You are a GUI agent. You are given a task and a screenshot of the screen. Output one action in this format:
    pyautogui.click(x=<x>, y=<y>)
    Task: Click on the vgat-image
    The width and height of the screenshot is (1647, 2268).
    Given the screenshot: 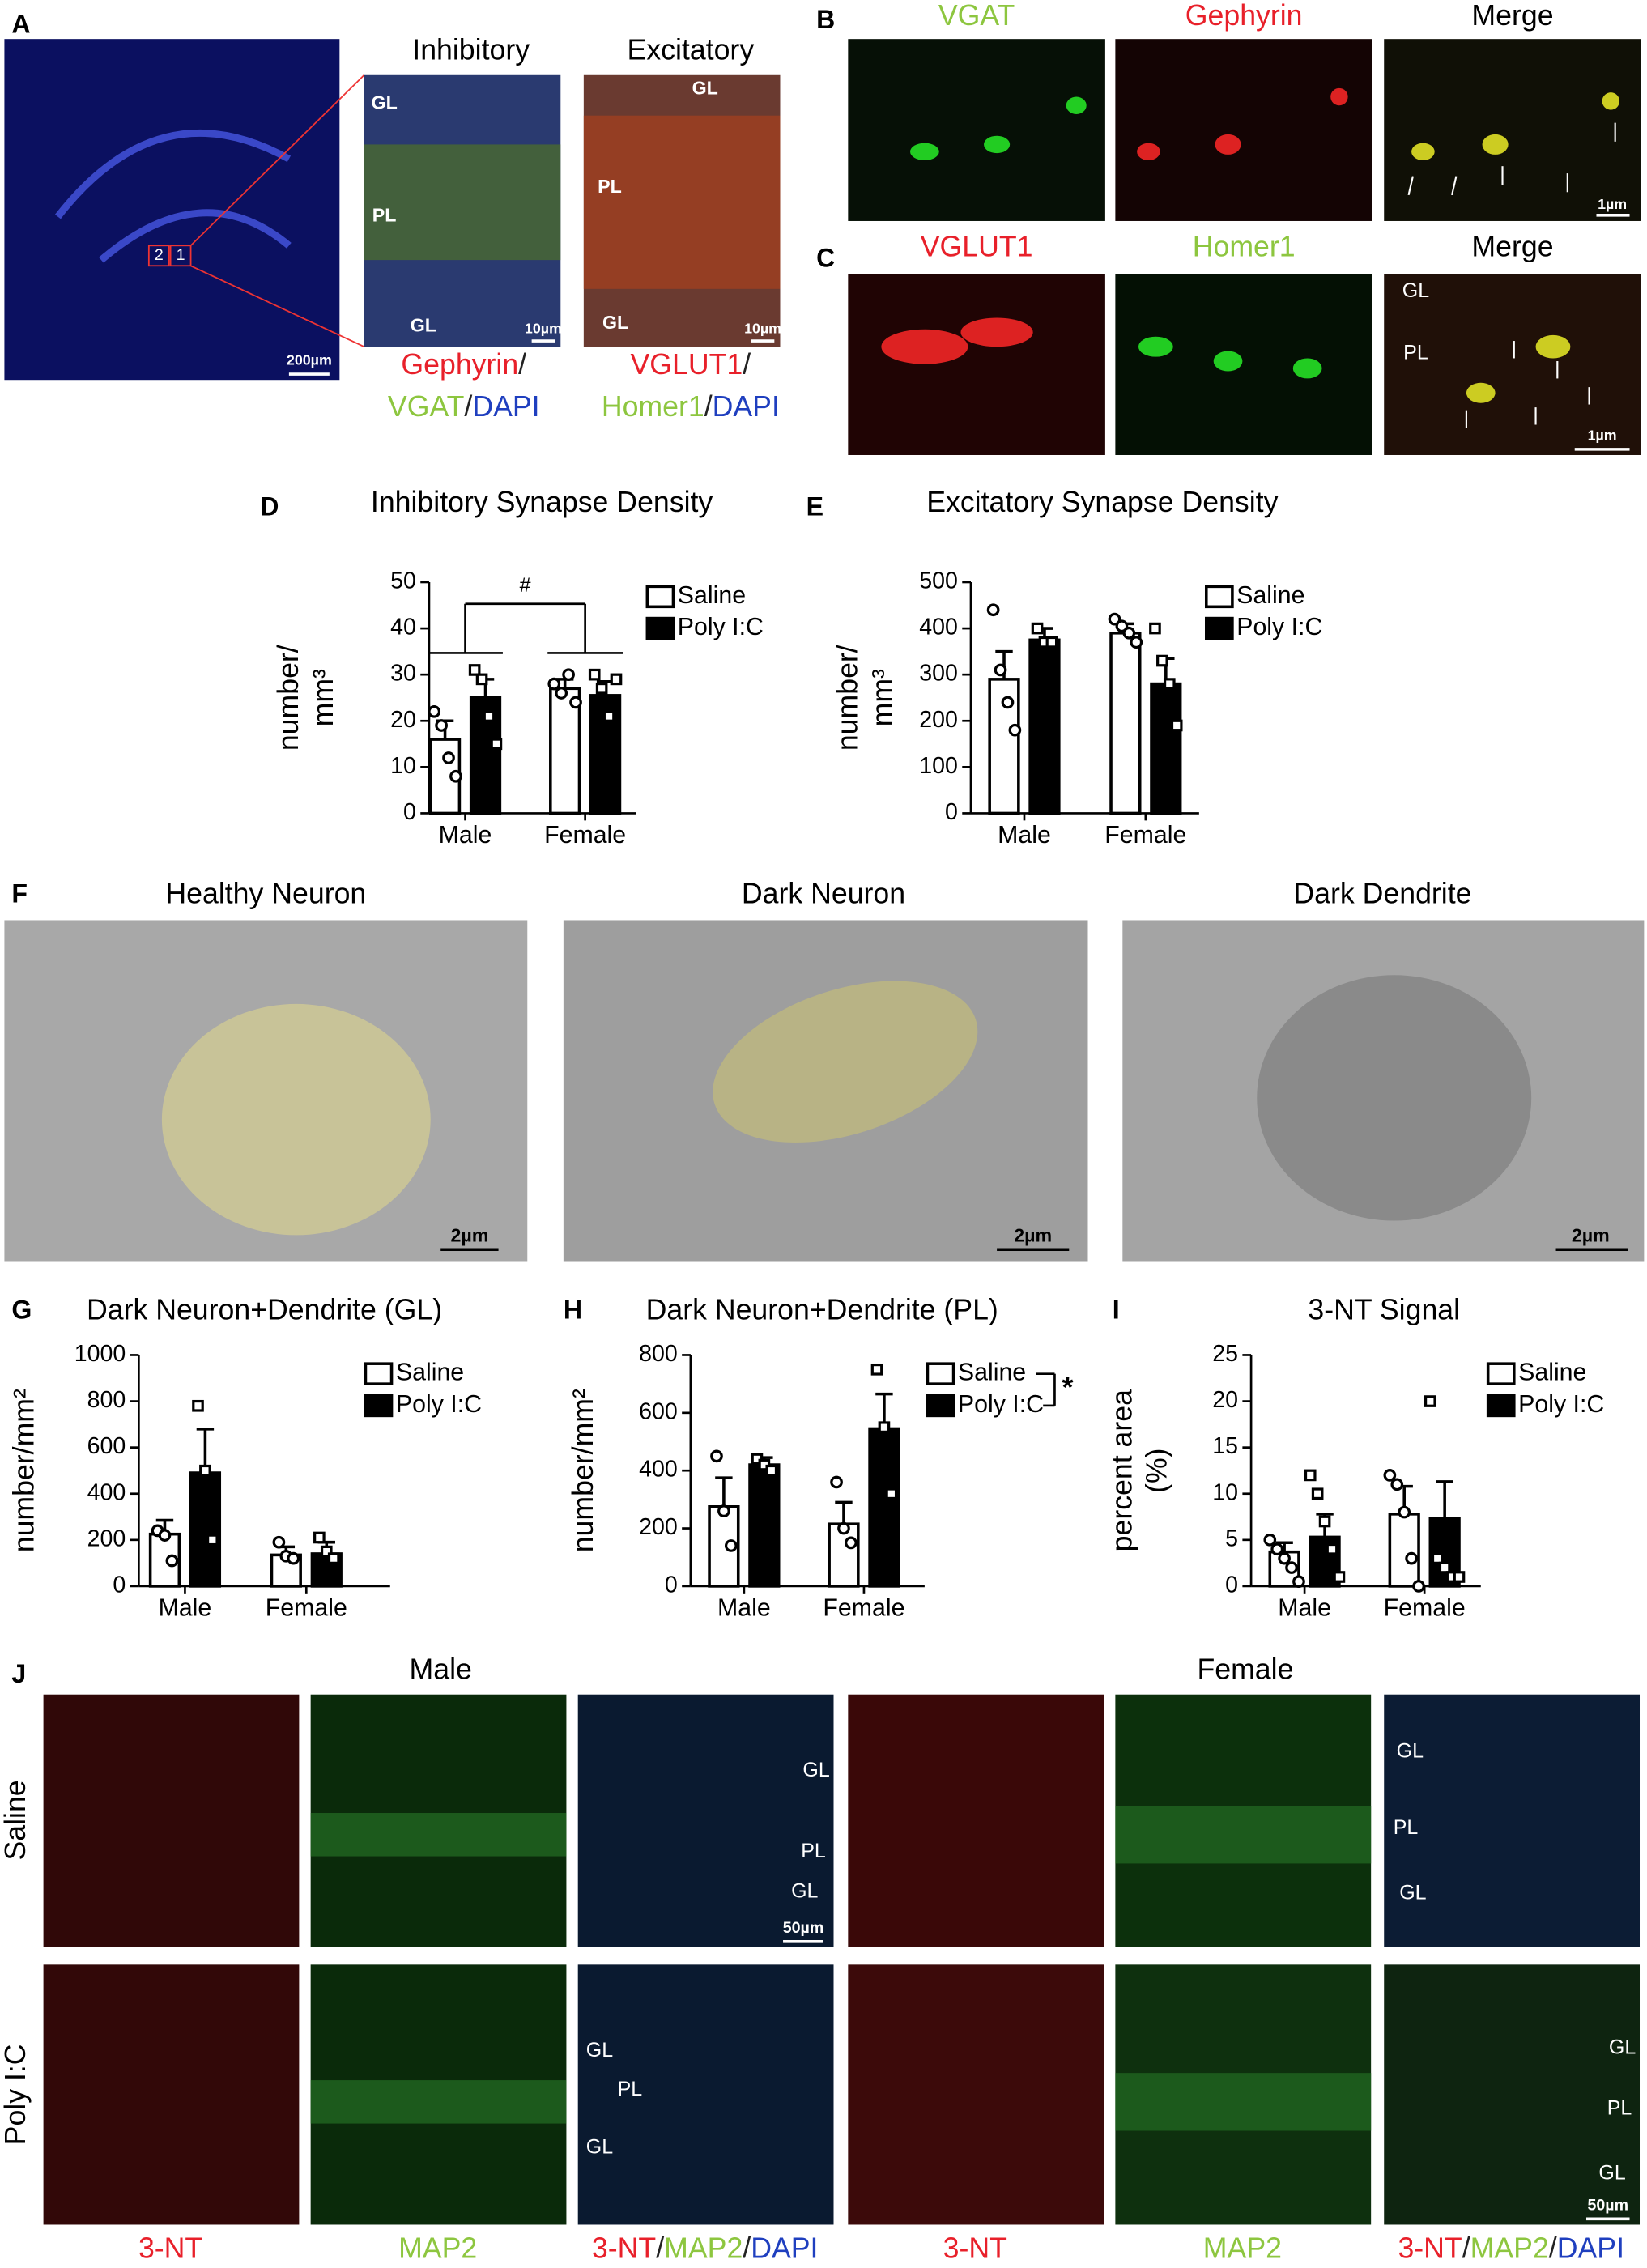 What is the action you would take?
    pyautogui.click(x=977, y=130)
    